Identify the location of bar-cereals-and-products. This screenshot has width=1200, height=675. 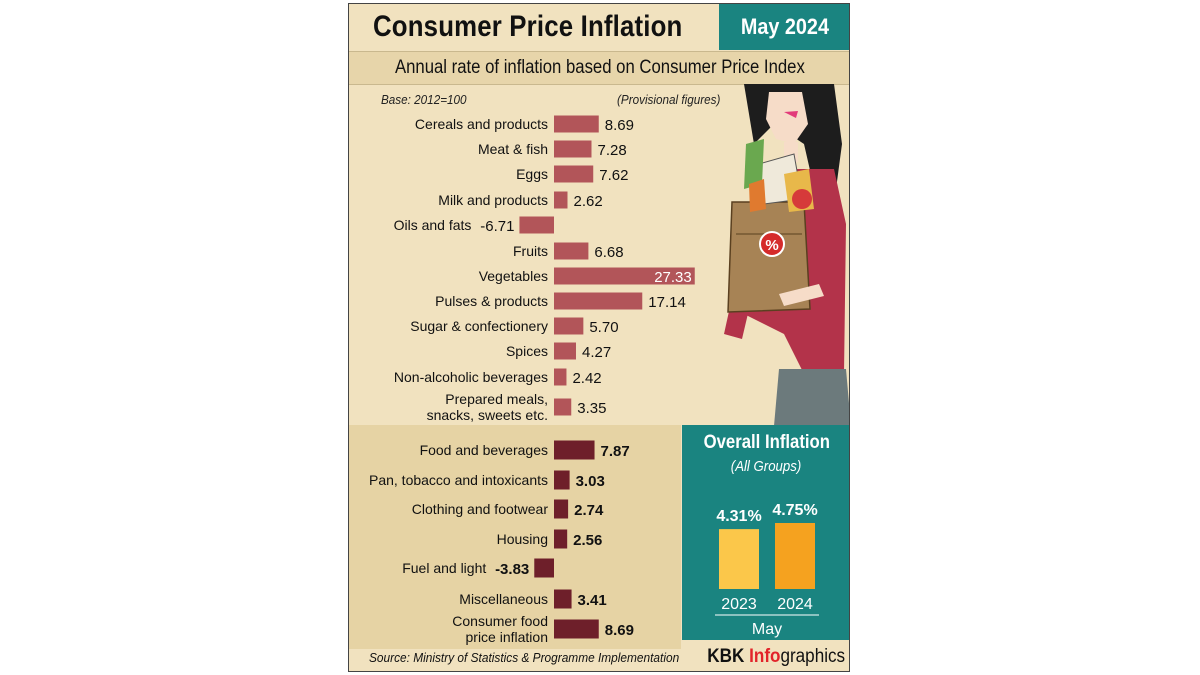
(576, 124).